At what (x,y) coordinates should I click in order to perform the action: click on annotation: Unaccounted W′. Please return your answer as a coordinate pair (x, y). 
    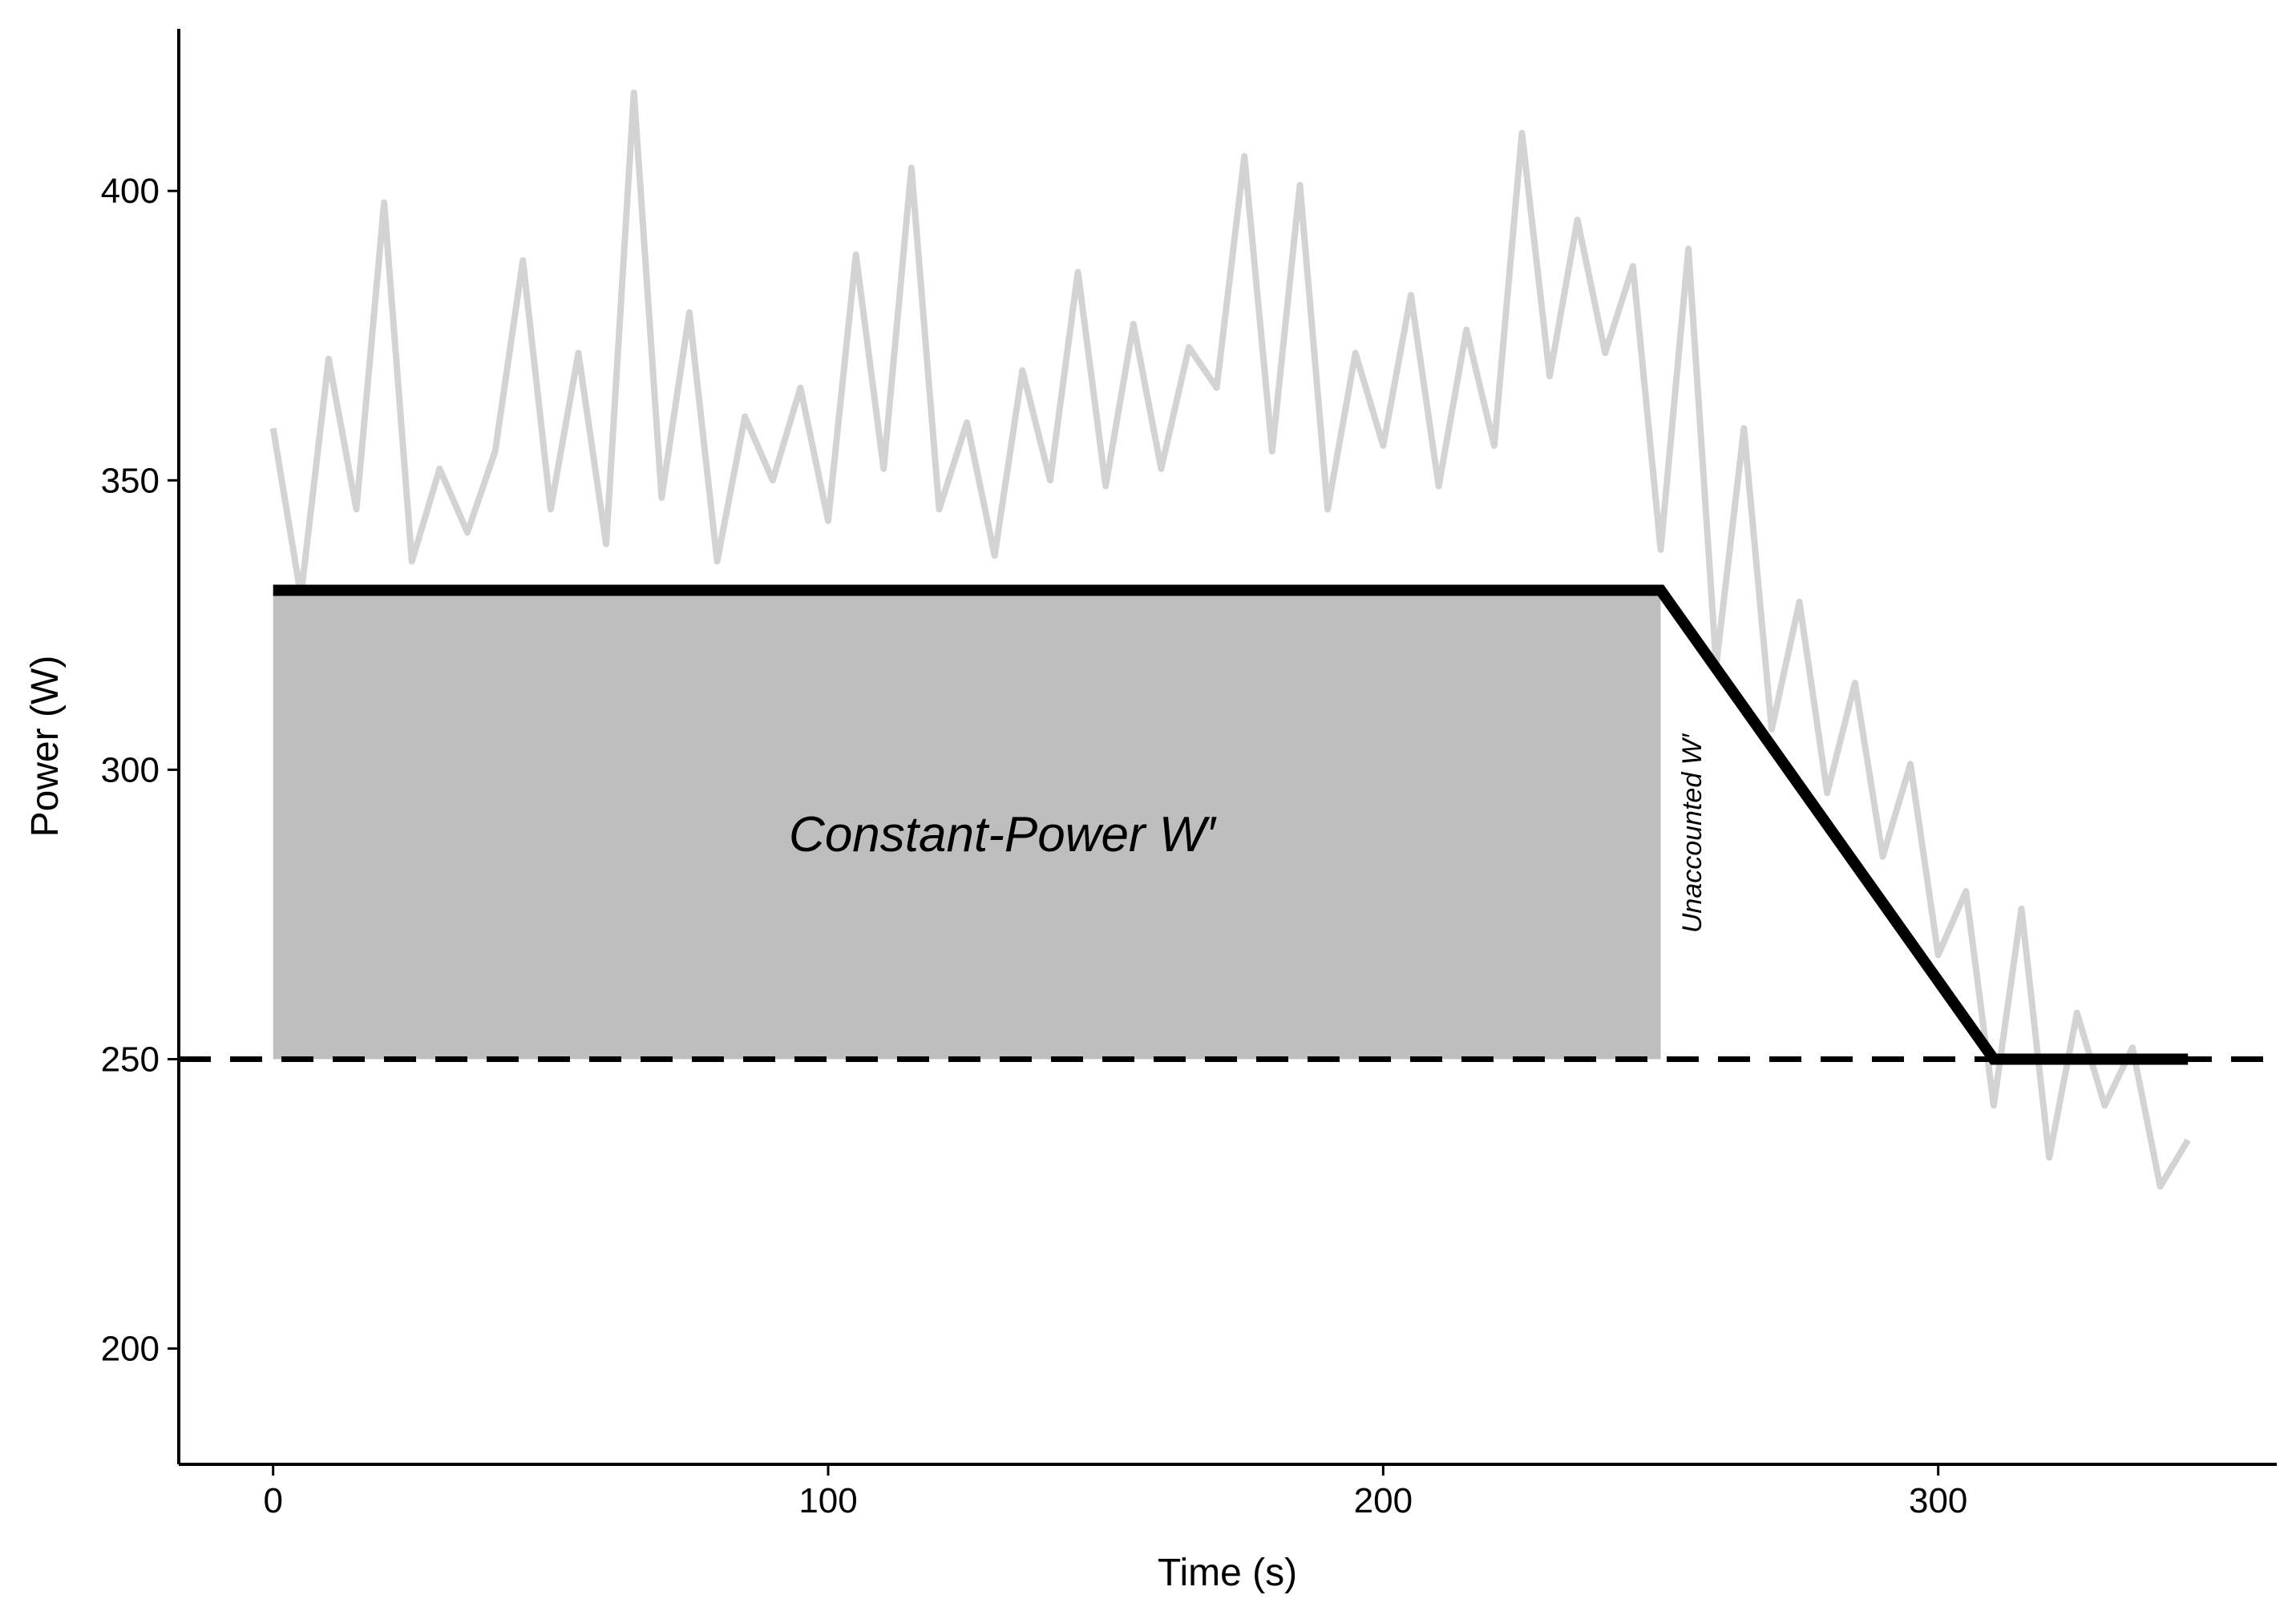
    Looking at the image, I should click on (1692, 833).